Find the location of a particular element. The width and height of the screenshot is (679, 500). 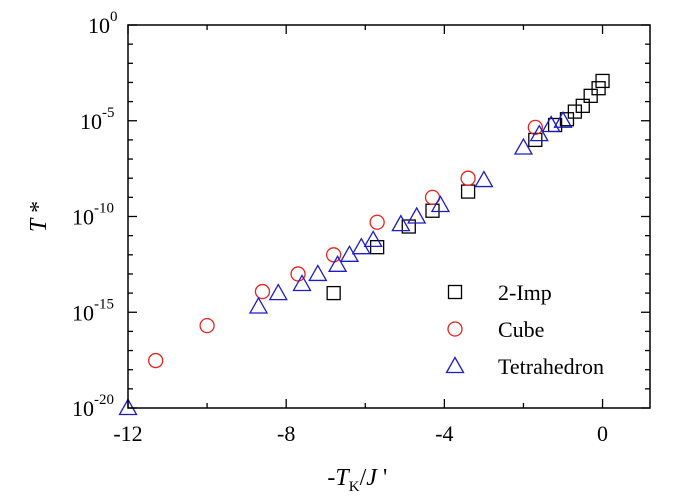

svg-text: -15 is located at coordinates (104, 304).